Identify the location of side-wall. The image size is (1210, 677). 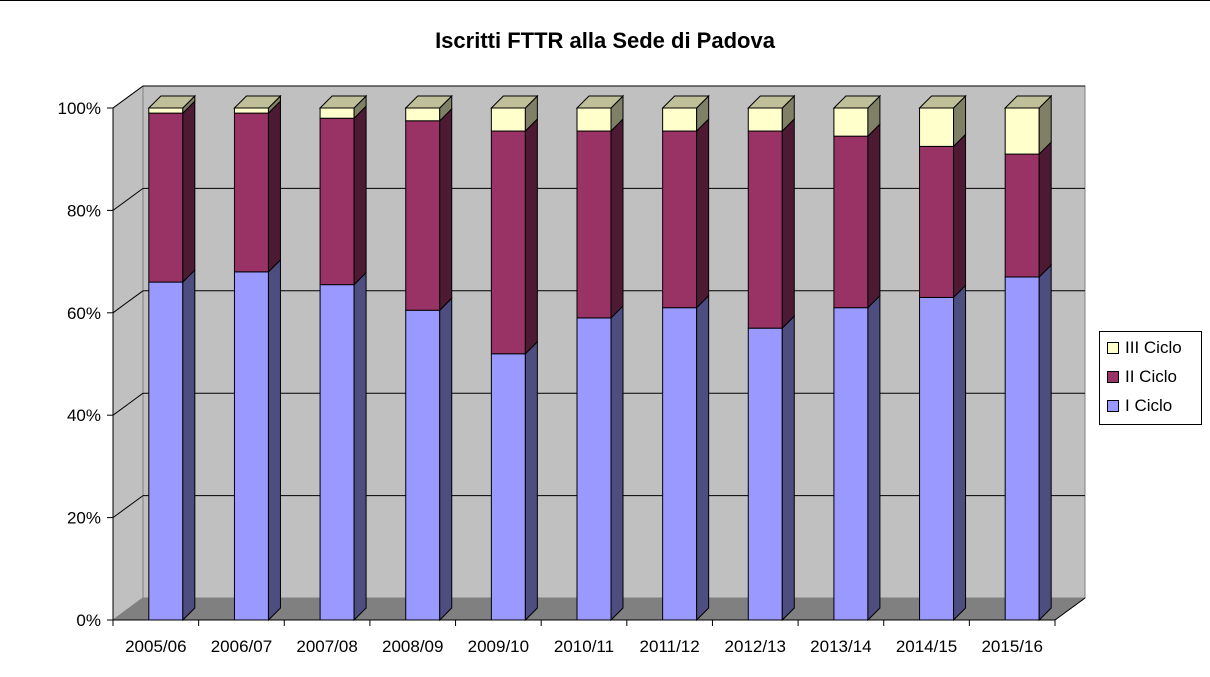
(128, 353).